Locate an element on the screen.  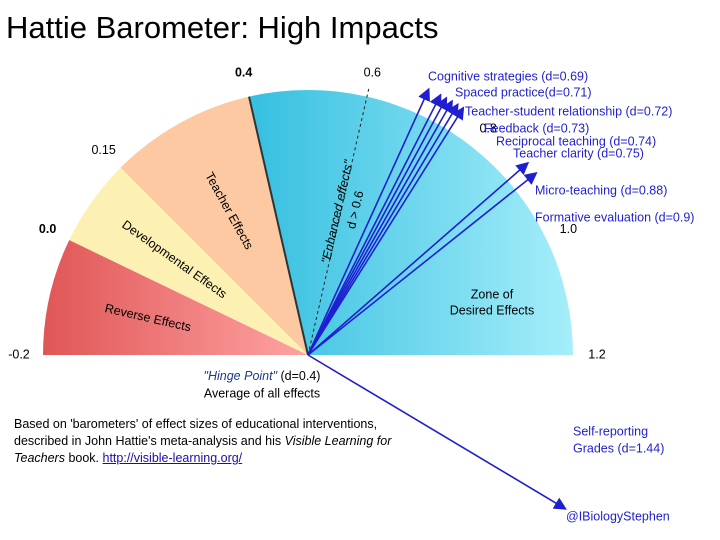
tick-label: 0.4 is located at coordinates (243, 73).